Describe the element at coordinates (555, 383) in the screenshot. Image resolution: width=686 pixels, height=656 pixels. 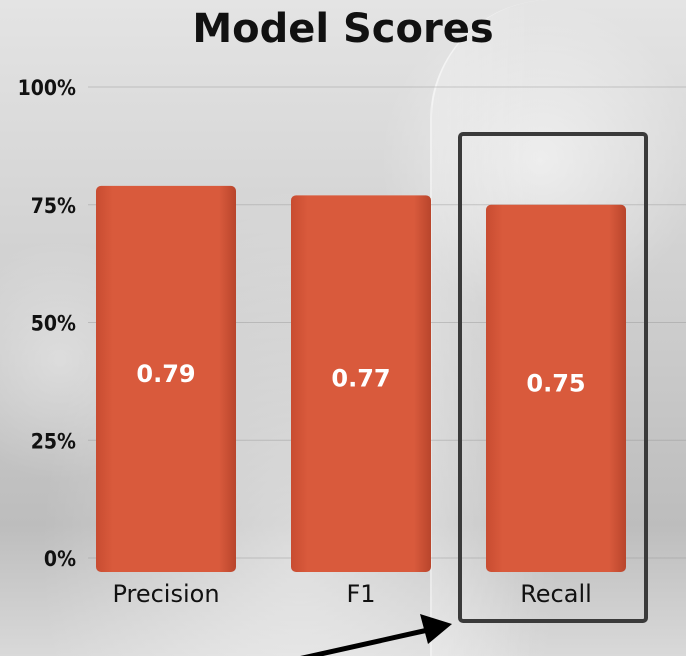
I see `bar-value-label: 0.75` at that location.